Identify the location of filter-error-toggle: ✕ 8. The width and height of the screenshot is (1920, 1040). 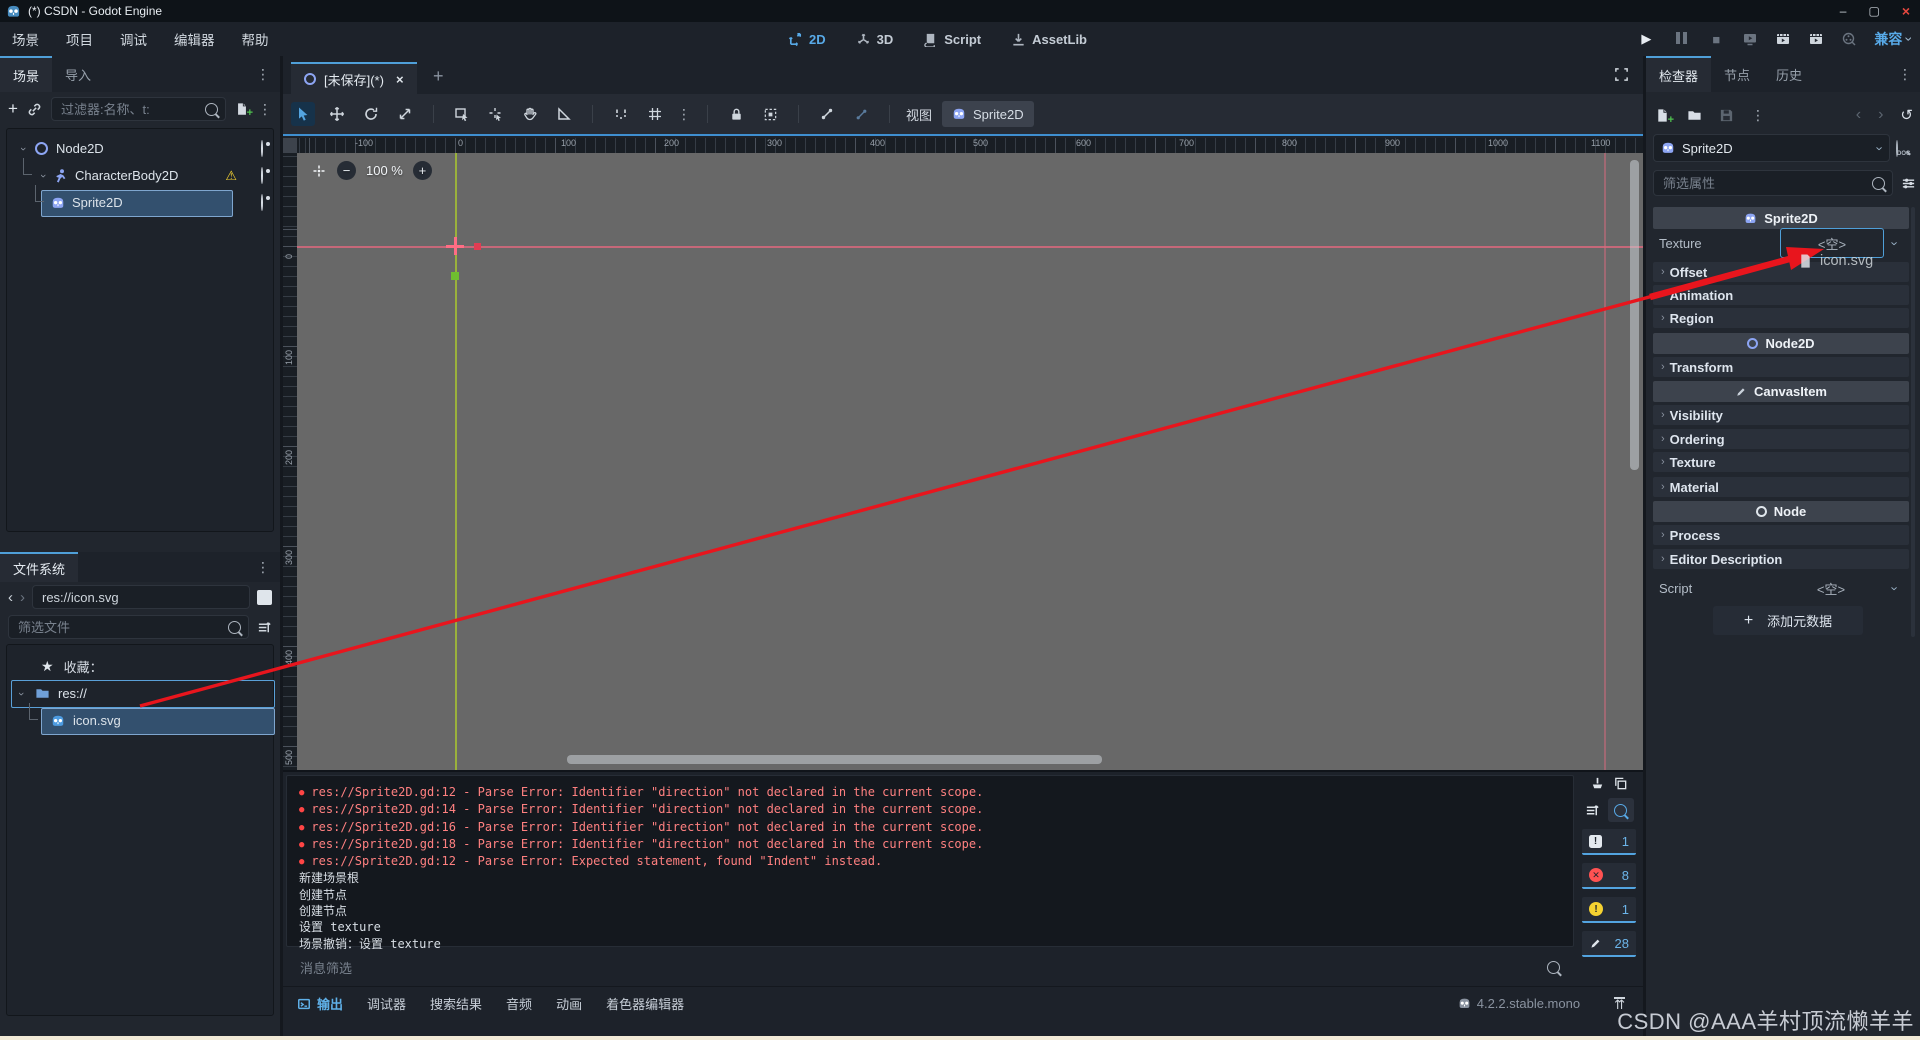
(1609, 876).